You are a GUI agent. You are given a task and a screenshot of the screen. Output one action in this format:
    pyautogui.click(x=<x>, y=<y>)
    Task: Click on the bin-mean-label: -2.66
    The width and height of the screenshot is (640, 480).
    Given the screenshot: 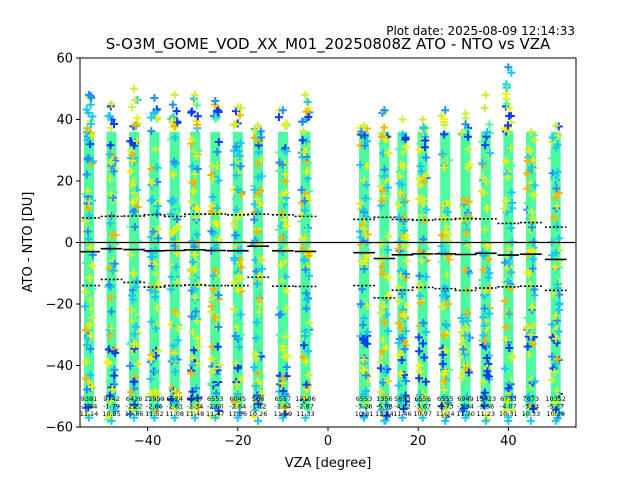 What is the action you would take?
    pyautogui.click(x=154, y=407)
    